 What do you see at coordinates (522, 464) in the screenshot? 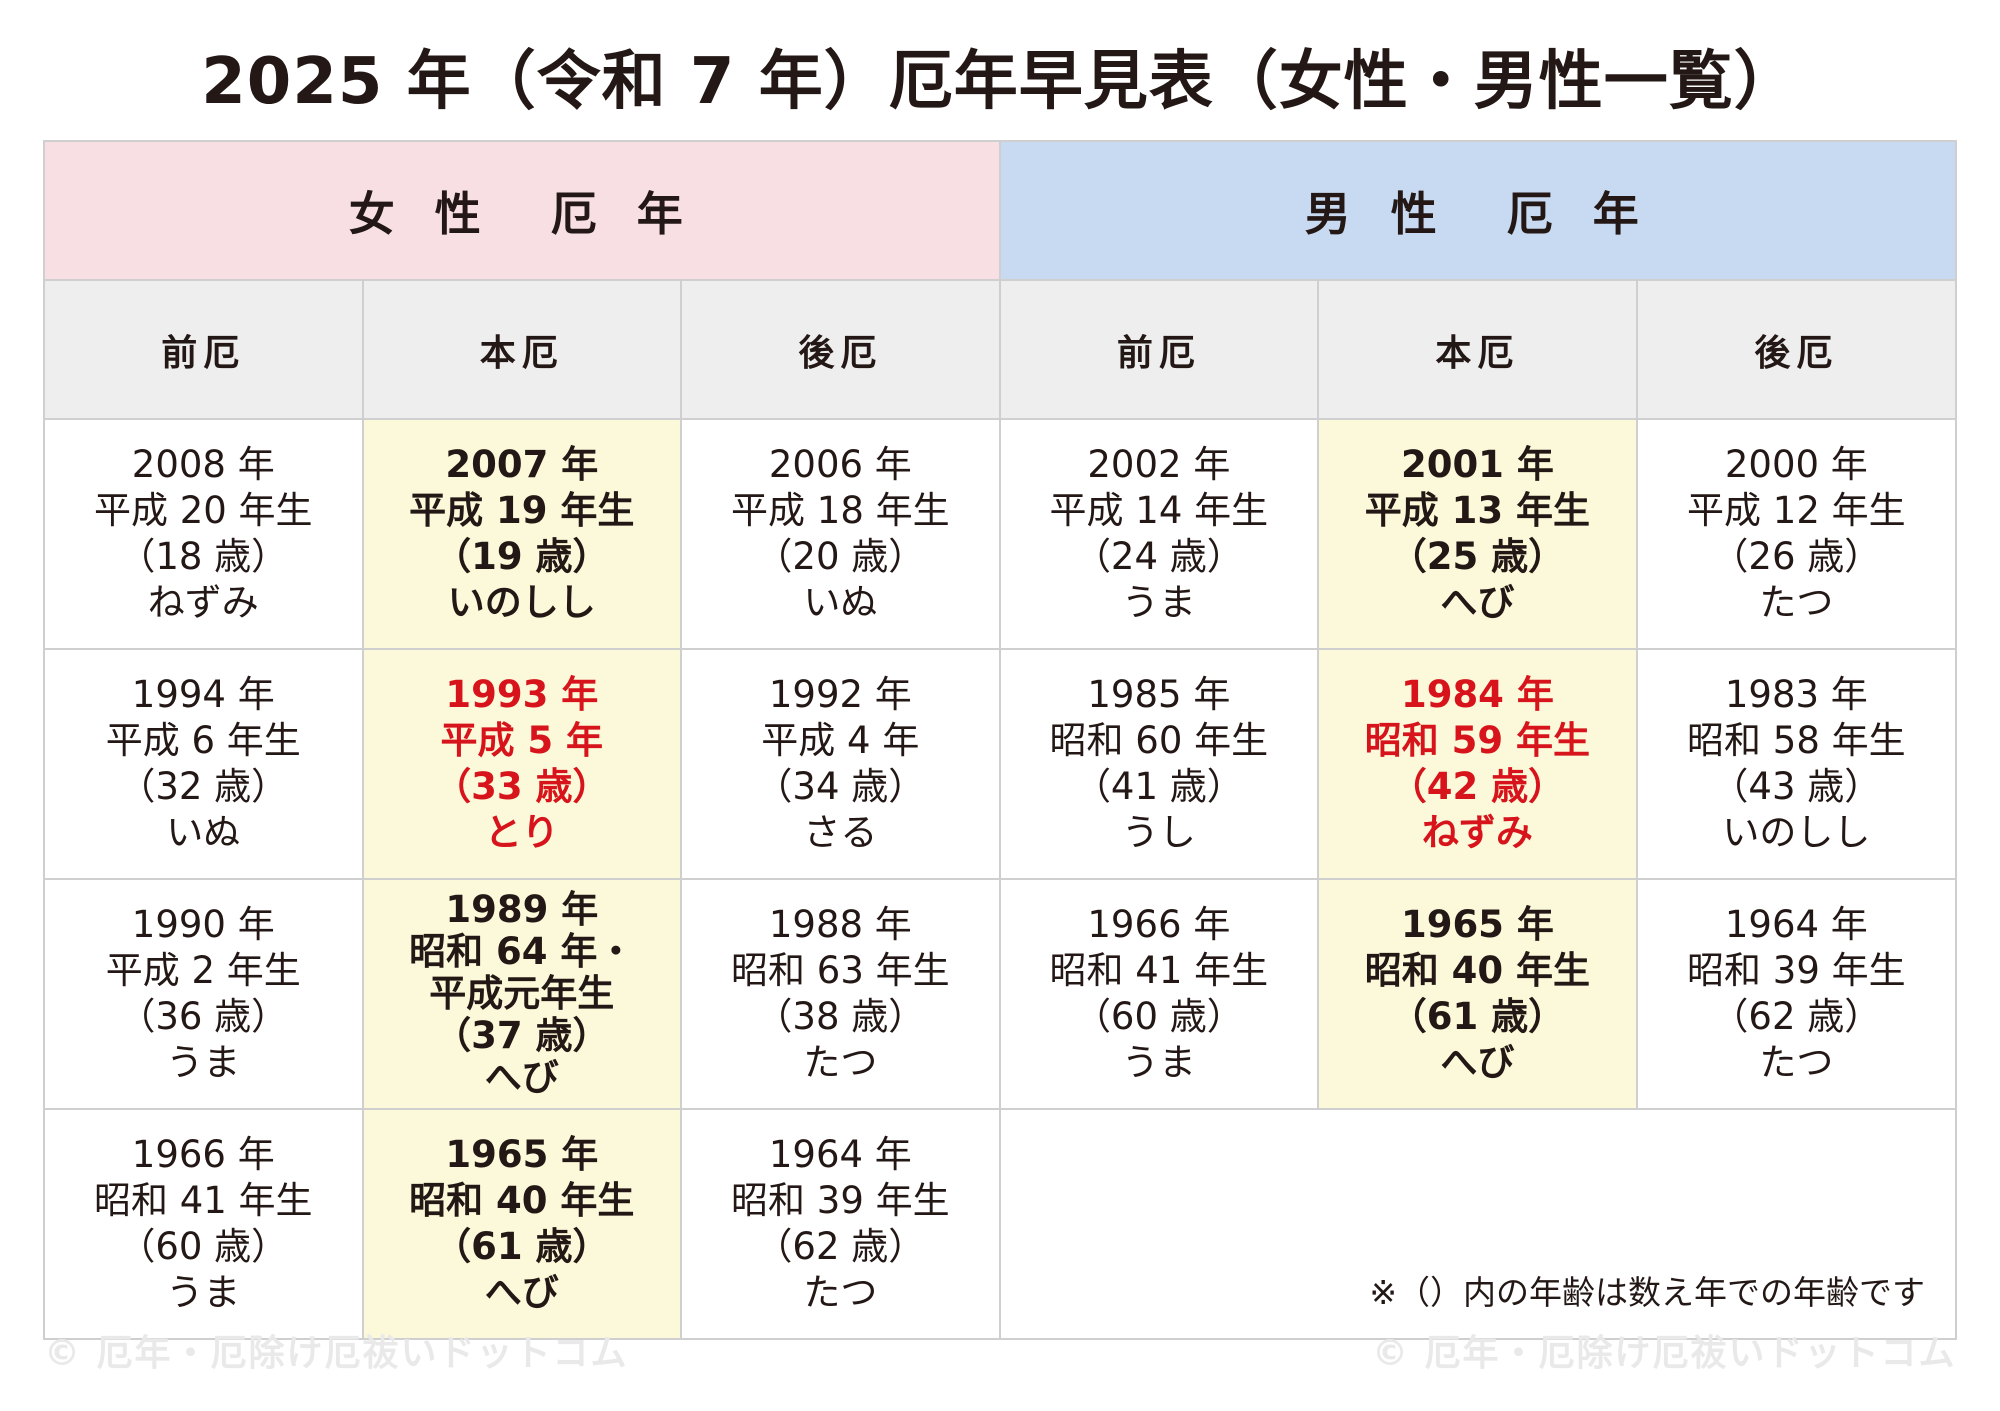
I see `birth-year: 2007 年` at bounding box center [522, 464].